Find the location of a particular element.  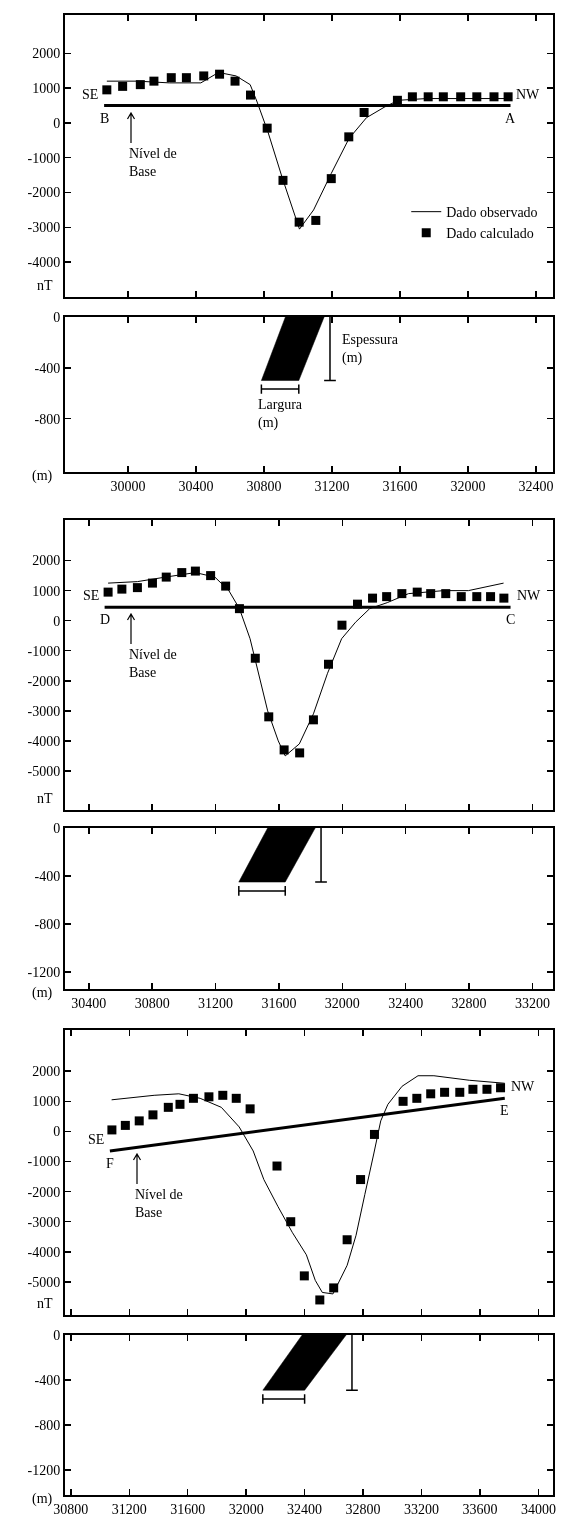

x-tick-label: 34000 is located at coordinates (538, 1507).